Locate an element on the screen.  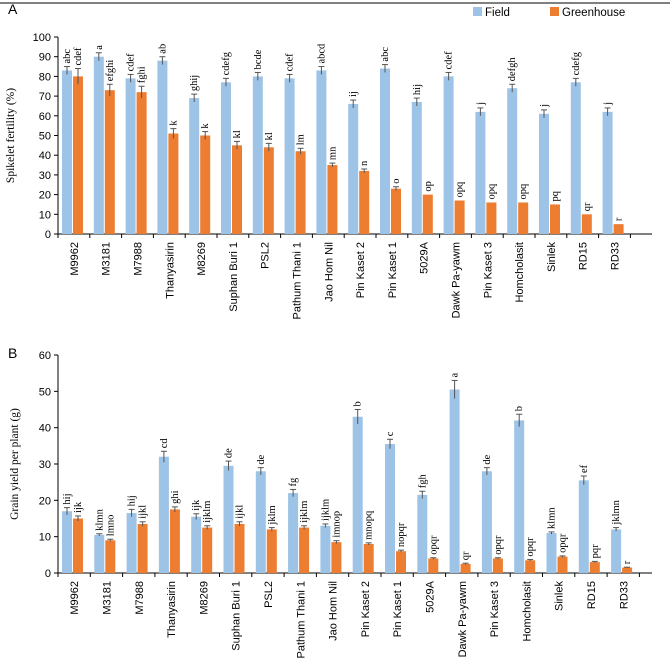
x-tick-label-m3181: M3181 is located at coordinates (107, 259).